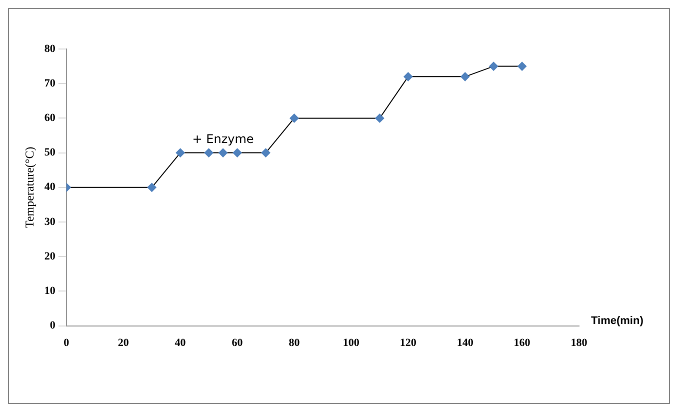 The width and height of the screenshot is (678, 412). Describe the element at coordinates (124, 343) in the screenshot. I see `x-tick-label: 20` at that location.